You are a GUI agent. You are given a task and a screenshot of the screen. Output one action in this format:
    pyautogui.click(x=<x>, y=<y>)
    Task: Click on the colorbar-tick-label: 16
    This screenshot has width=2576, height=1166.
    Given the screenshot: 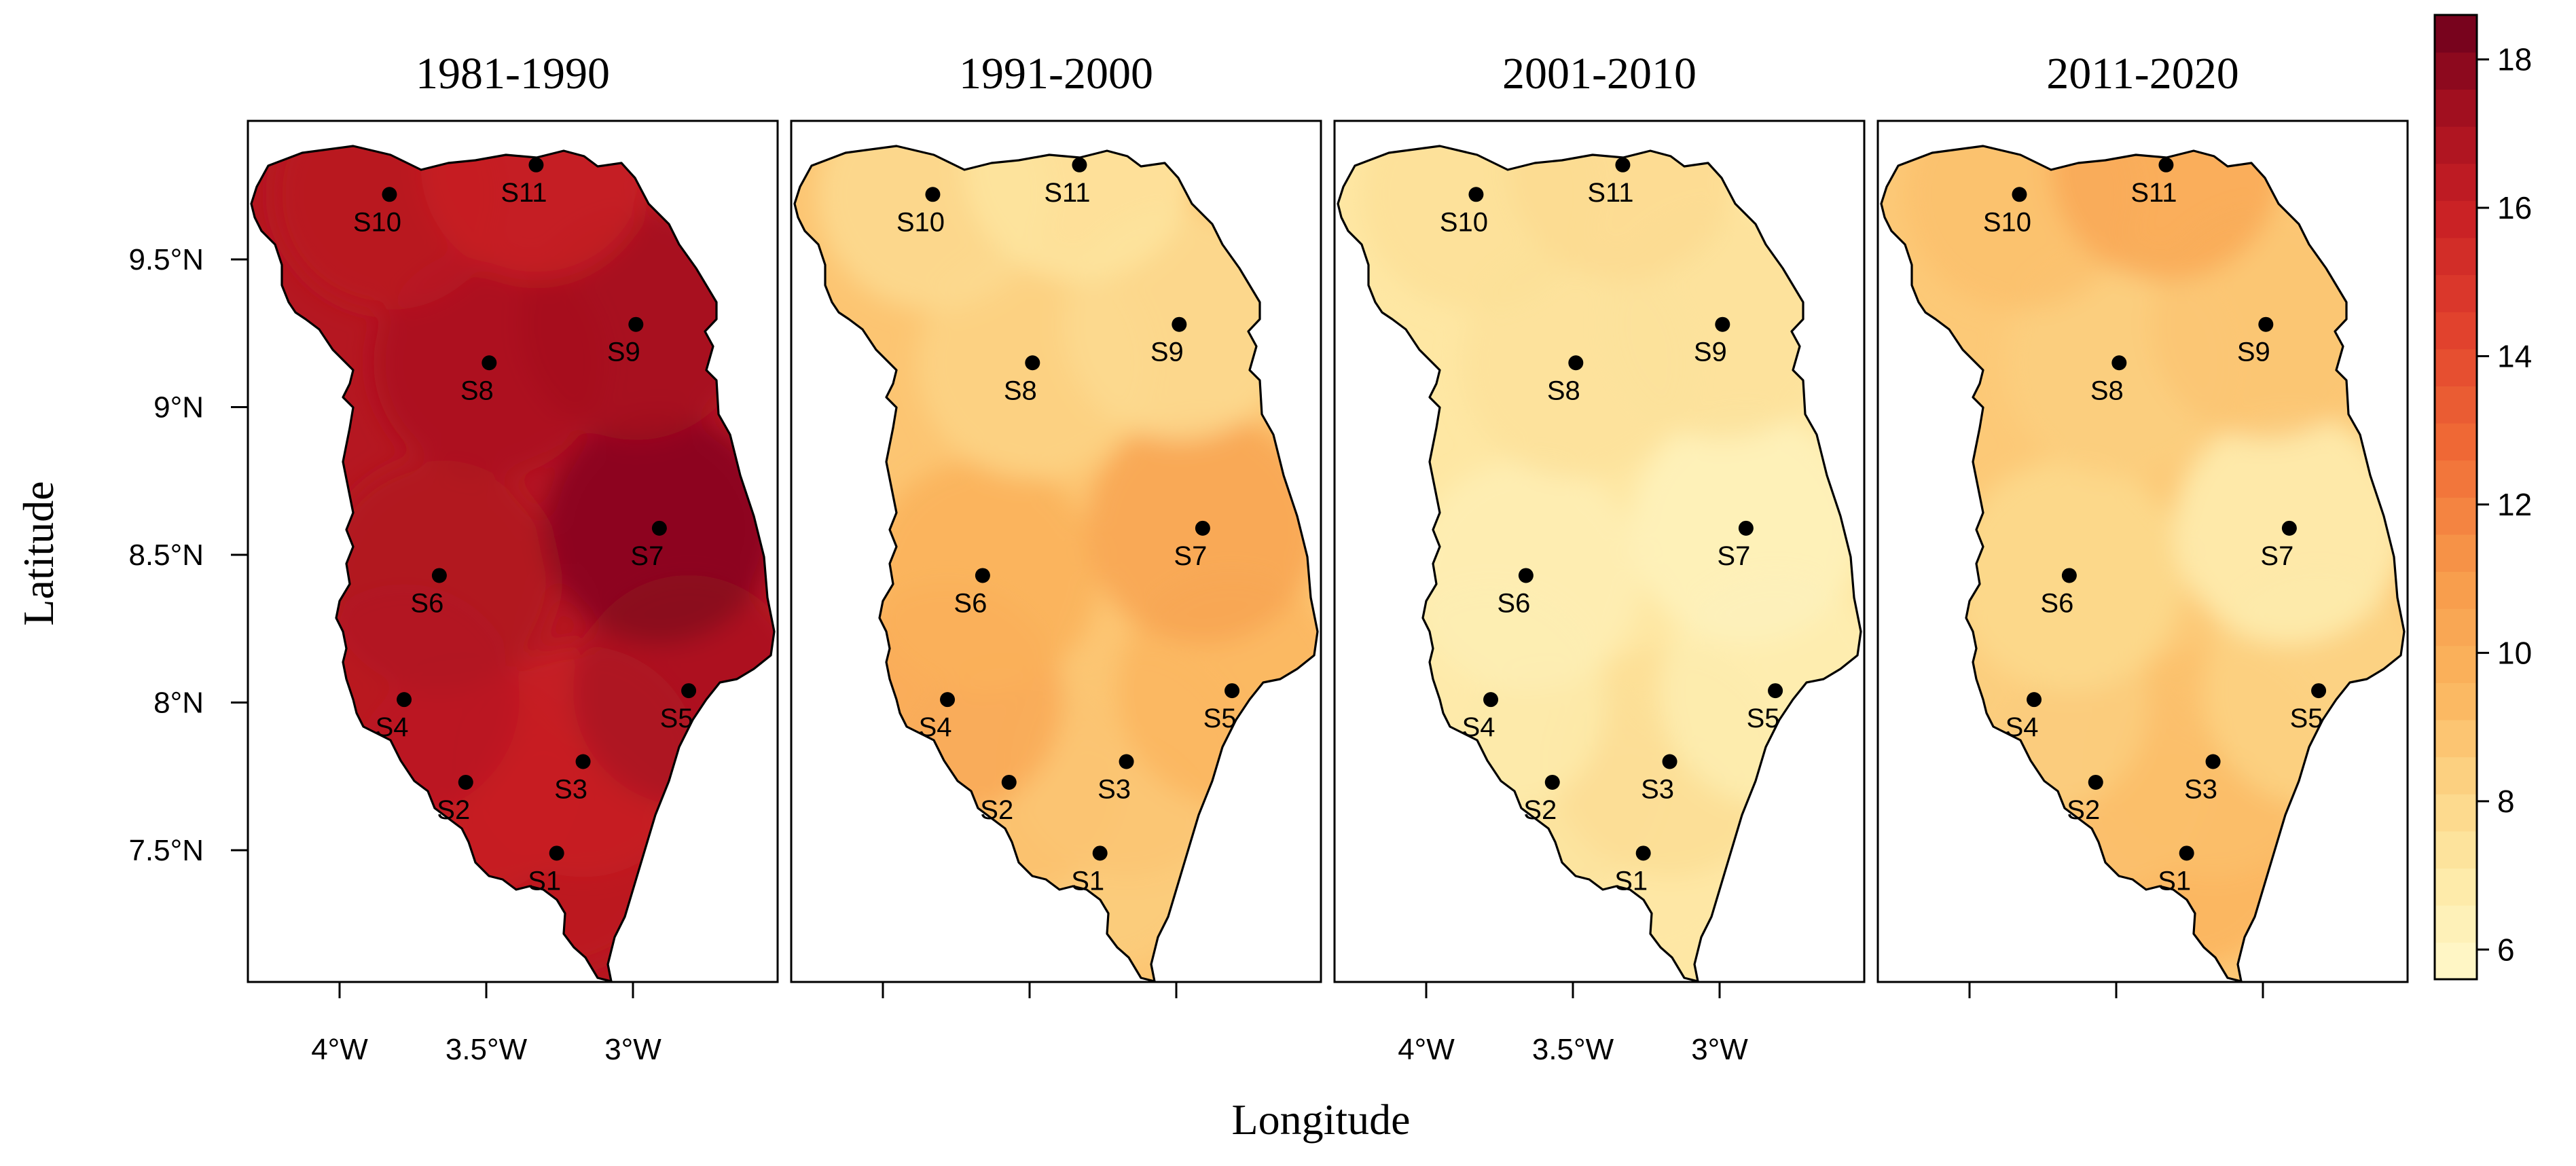 What is the action you would take?
    pyautogui.click(x=2514, y=207)
    